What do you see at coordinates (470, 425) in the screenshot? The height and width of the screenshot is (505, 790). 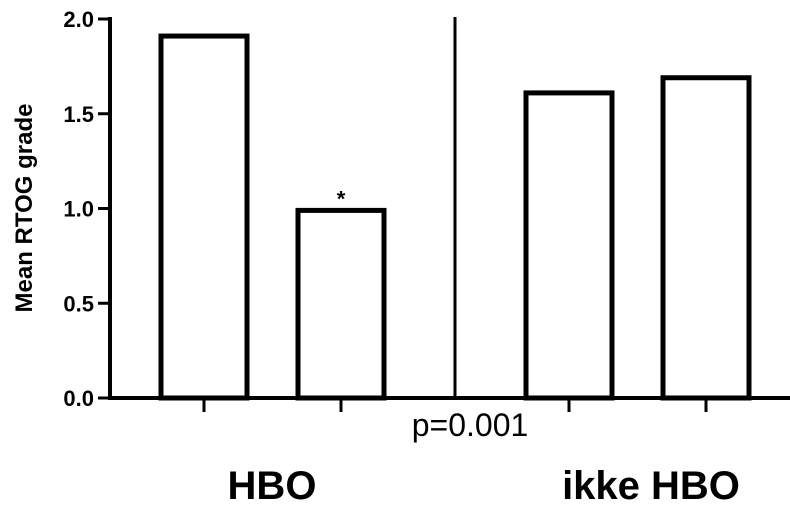 I see `p-value-label: p=0.001` at bounding box center [470, 425].